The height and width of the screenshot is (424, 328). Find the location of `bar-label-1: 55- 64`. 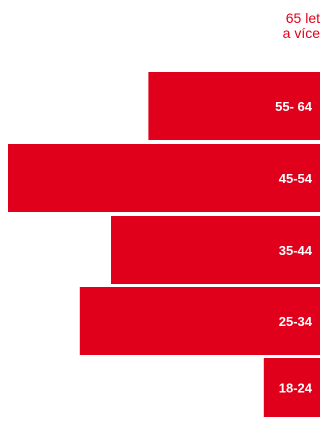

bar-label-1: 55- 64 is located at coordinates (294, 106).